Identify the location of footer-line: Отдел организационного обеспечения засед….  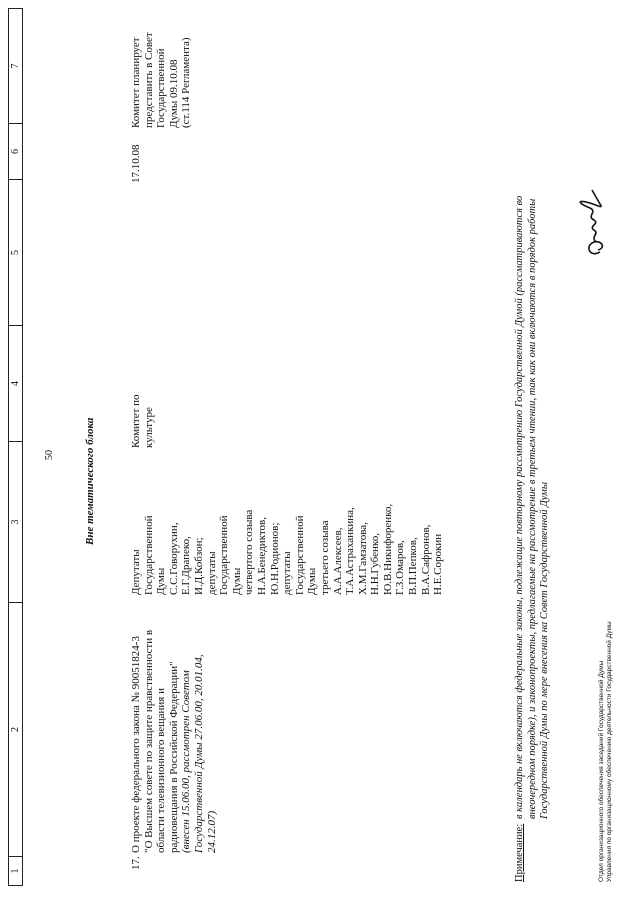
(601, 771).